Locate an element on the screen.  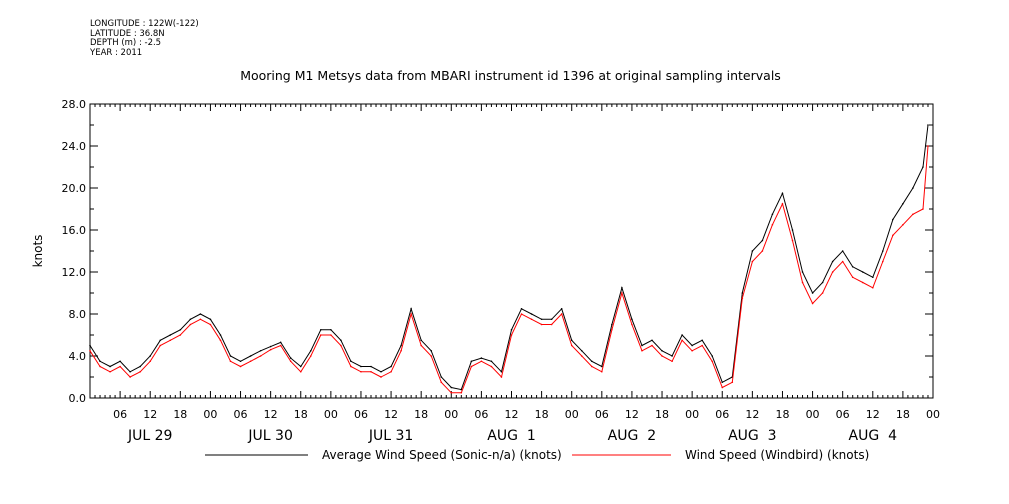
x-day-label: AUG 1 is located at coordinates (511, 436).